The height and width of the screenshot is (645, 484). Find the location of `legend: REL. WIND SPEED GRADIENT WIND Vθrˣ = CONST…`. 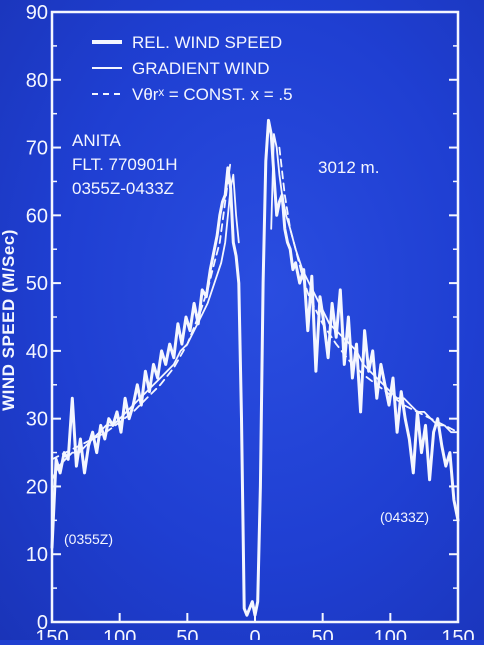

legend: REL. WIND SPEED GRADIENT WIND Vθrˣ = CONST… is located at coordinates (192, 68).